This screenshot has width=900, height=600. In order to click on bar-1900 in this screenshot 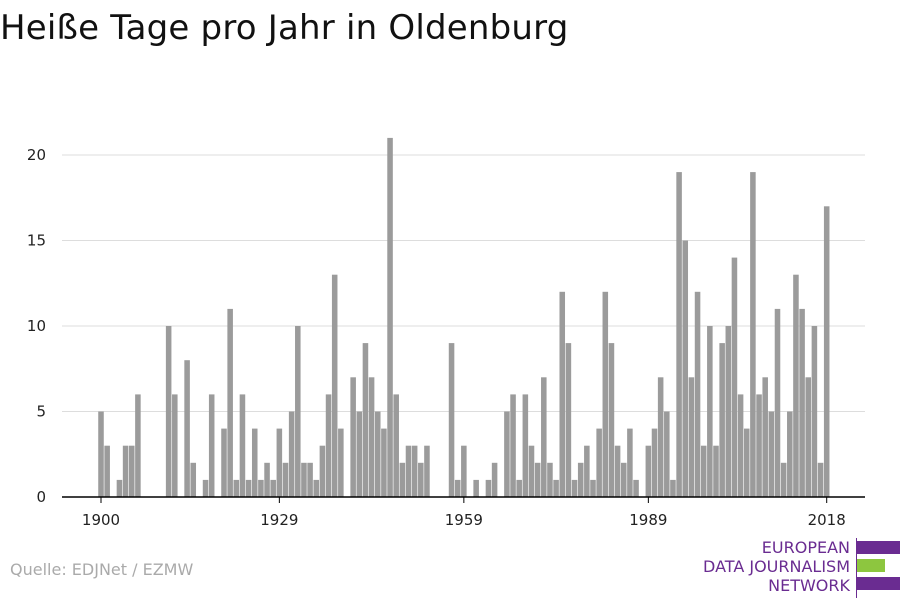, I will do `click(101, 454)`.